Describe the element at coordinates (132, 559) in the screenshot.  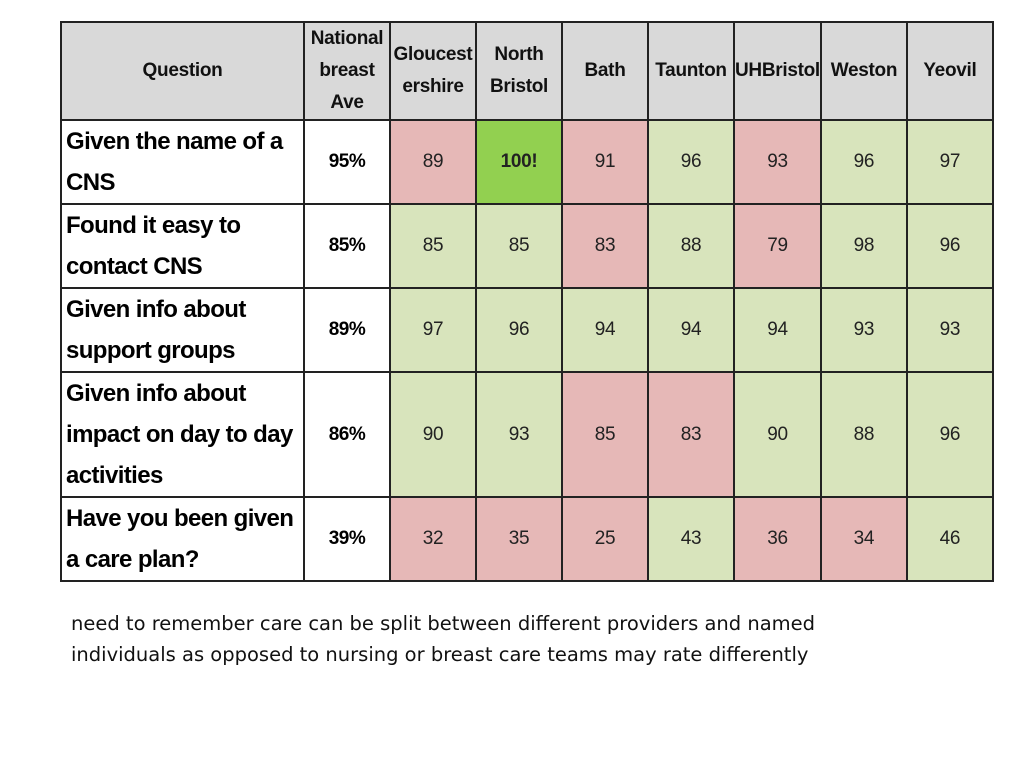
I see `question-line: a care plan?` at that location.